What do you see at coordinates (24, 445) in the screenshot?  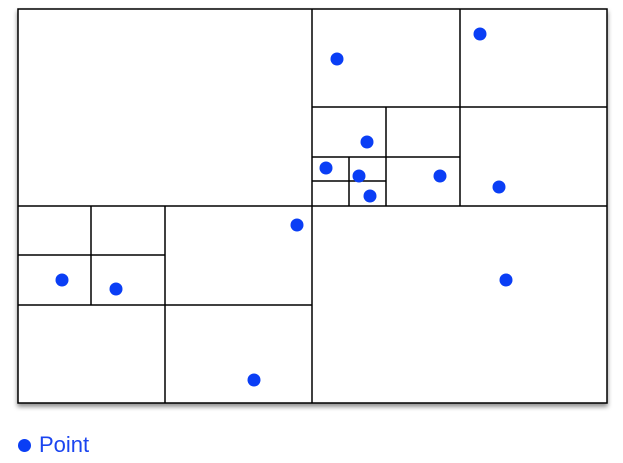 I see `legend-point-marker` at bounding box center [24, 445].